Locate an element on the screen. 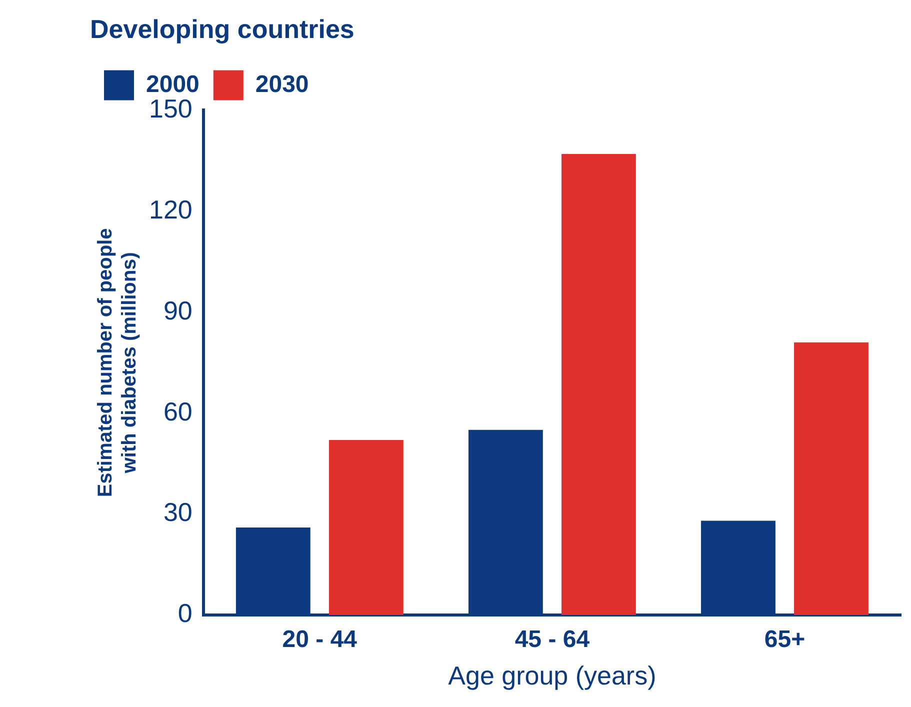  x-tick-label: 20 - 44 is located at coordinates (320, 640).